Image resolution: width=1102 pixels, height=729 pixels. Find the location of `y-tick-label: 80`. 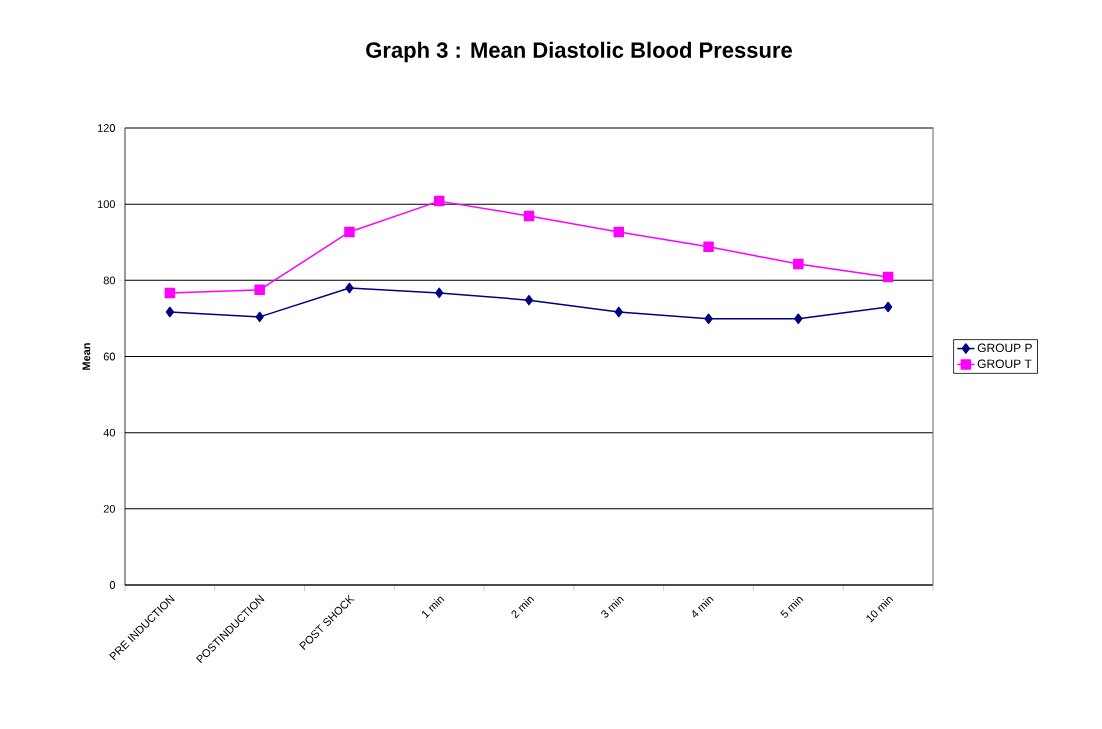

y-tick-label: 80 is located at coordinates (109, 280).